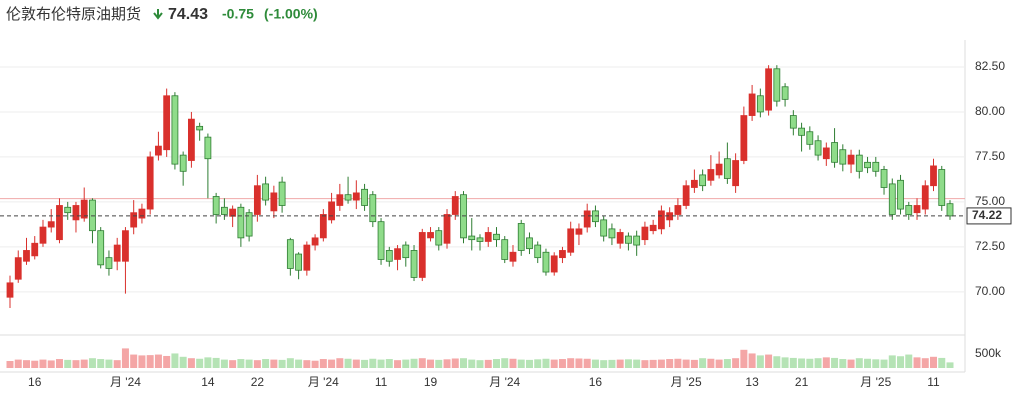 The height and width of the screenshot is (401, 1025). I want to click on last-price-label: 74.22, so click(987, 215).